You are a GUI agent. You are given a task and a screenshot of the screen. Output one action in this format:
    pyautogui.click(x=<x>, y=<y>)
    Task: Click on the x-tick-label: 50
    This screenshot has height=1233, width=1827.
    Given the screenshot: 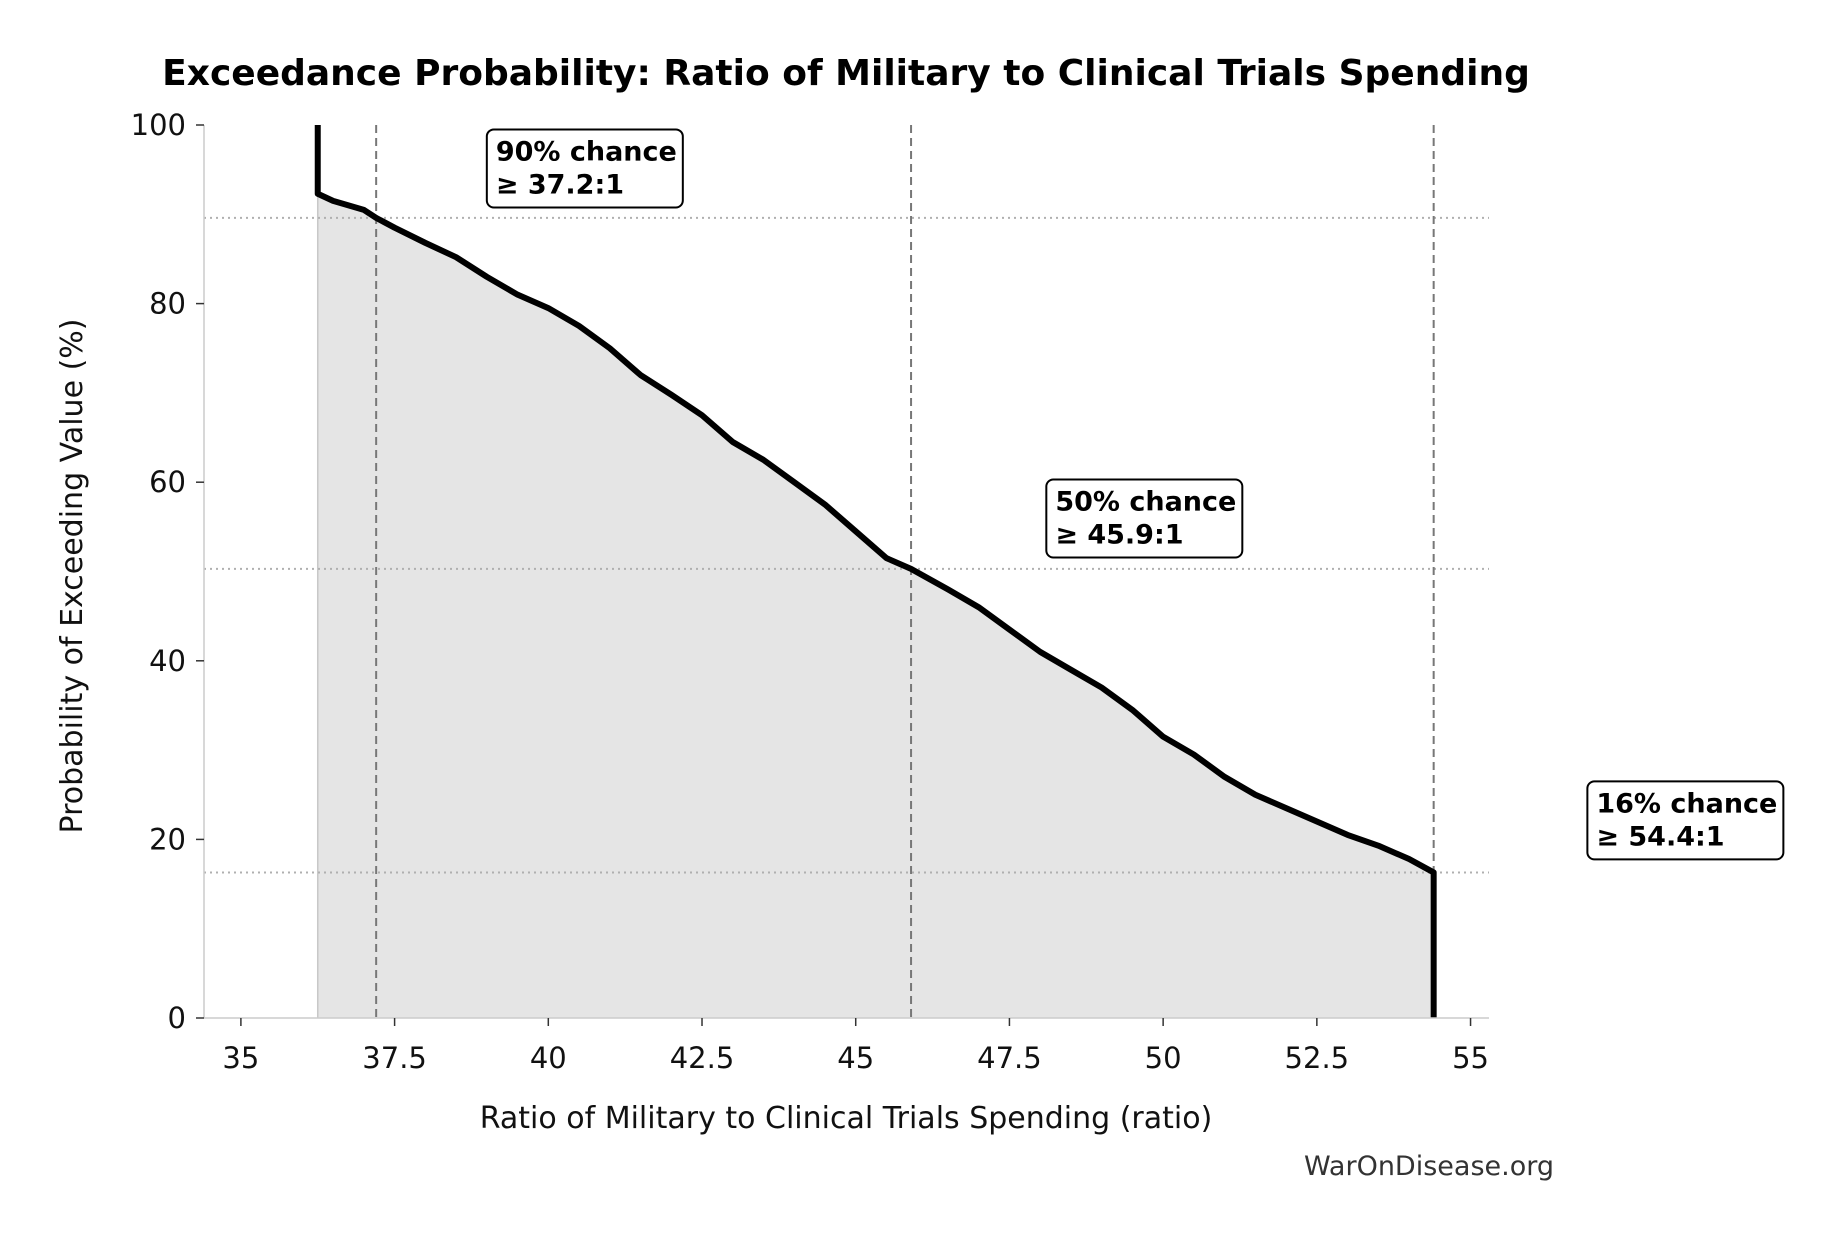 What is the action you would take?
    pyautogui.click(x=1163, y=1058)
    